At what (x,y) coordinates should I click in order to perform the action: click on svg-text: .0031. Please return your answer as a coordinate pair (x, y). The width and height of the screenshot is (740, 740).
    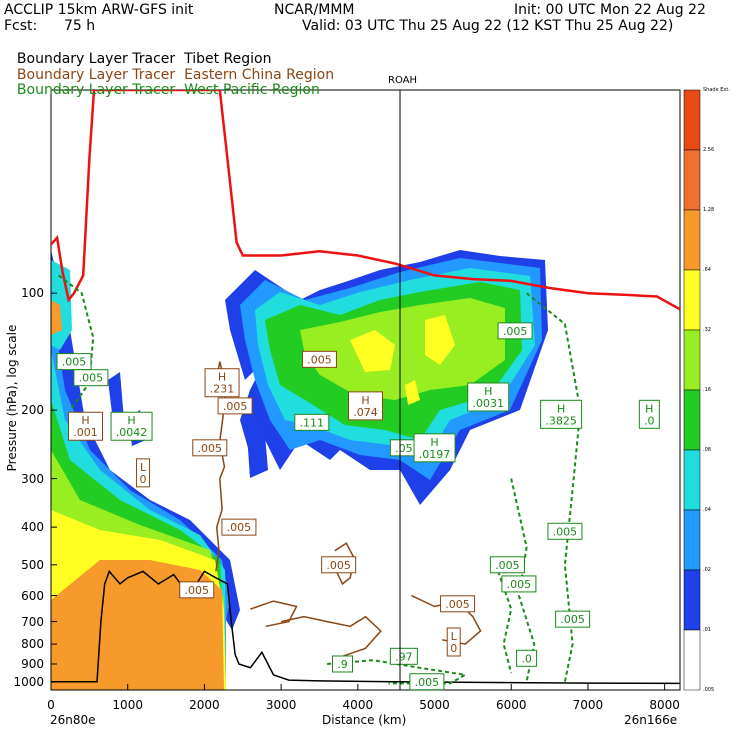
    Looking at the image, I should click on (488, 403).